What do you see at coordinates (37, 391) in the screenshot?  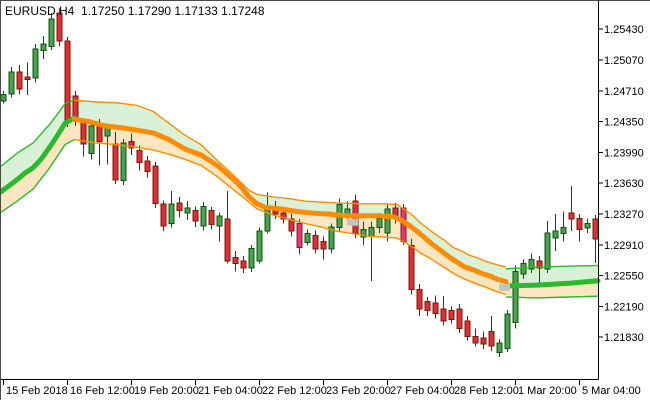 I see `time-tick-label: 15 Feb 2018` at bounding box center [37, 391].